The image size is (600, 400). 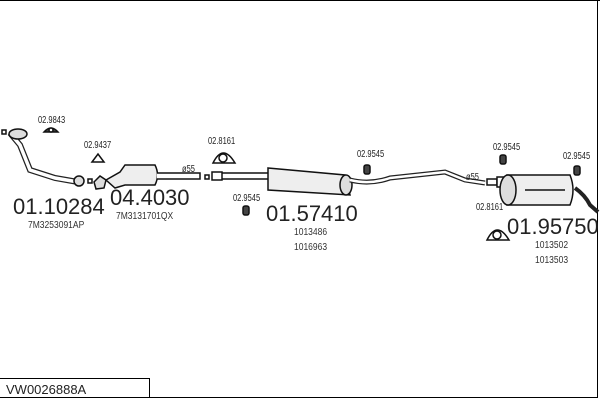 What do you see at coordinates (492, 182) in the screenshot?
I see `mid-pipe-clamp` at bounding box center [492, 182].